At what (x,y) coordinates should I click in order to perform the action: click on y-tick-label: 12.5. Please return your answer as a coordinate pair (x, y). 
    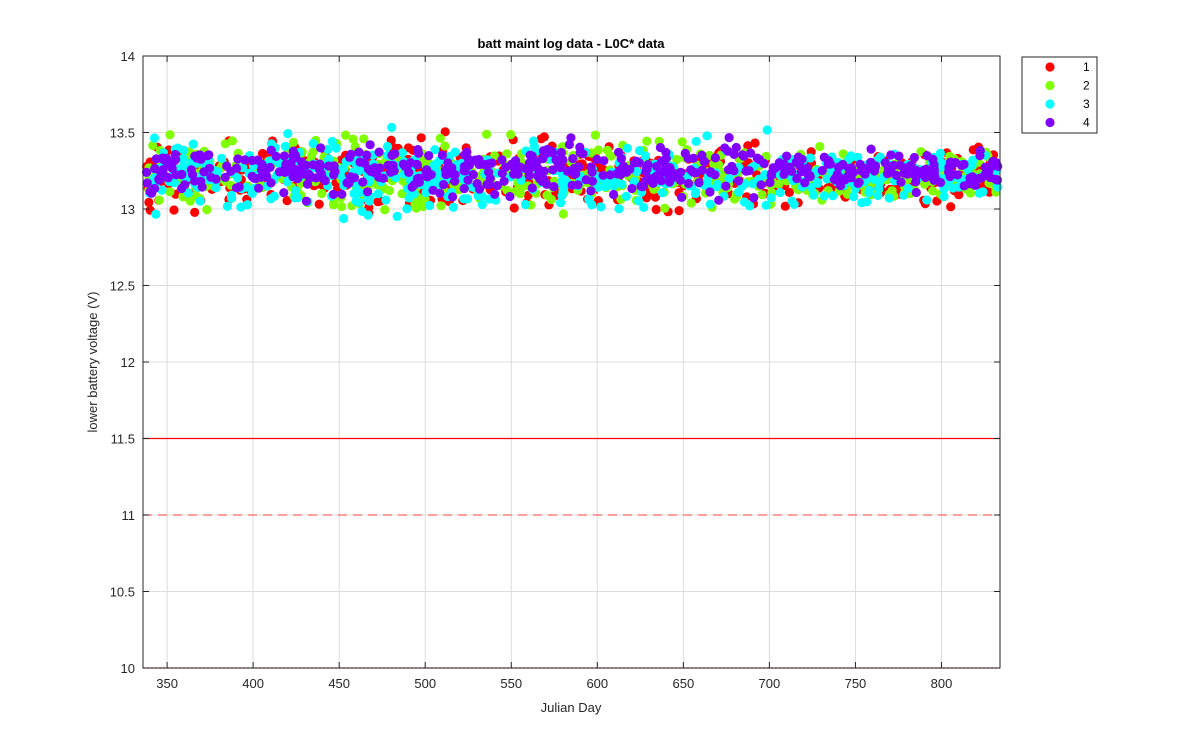
    Looking at the image, I should click on (122, 286).